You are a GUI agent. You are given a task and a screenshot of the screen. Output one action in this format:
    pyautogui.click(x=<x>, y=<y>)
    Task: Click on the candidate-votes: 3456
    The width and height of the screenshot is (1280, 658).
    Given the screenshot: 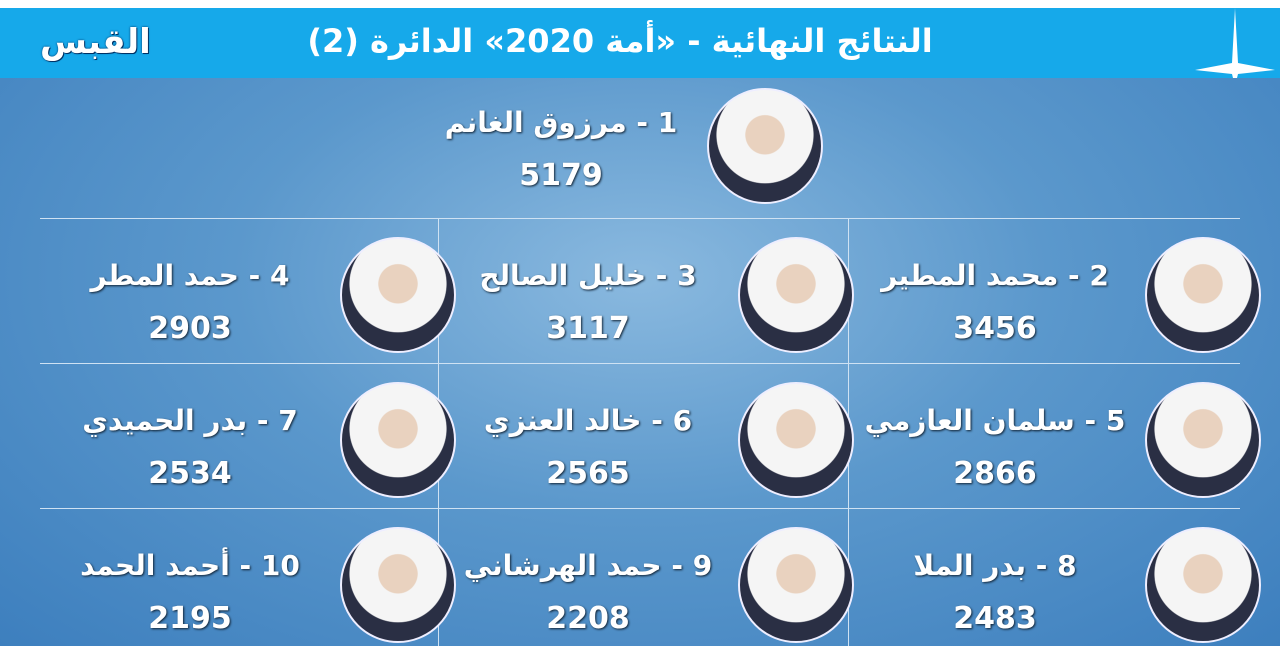 What is the action you would take?
    pyautogui.click(x=995, y=328)
    